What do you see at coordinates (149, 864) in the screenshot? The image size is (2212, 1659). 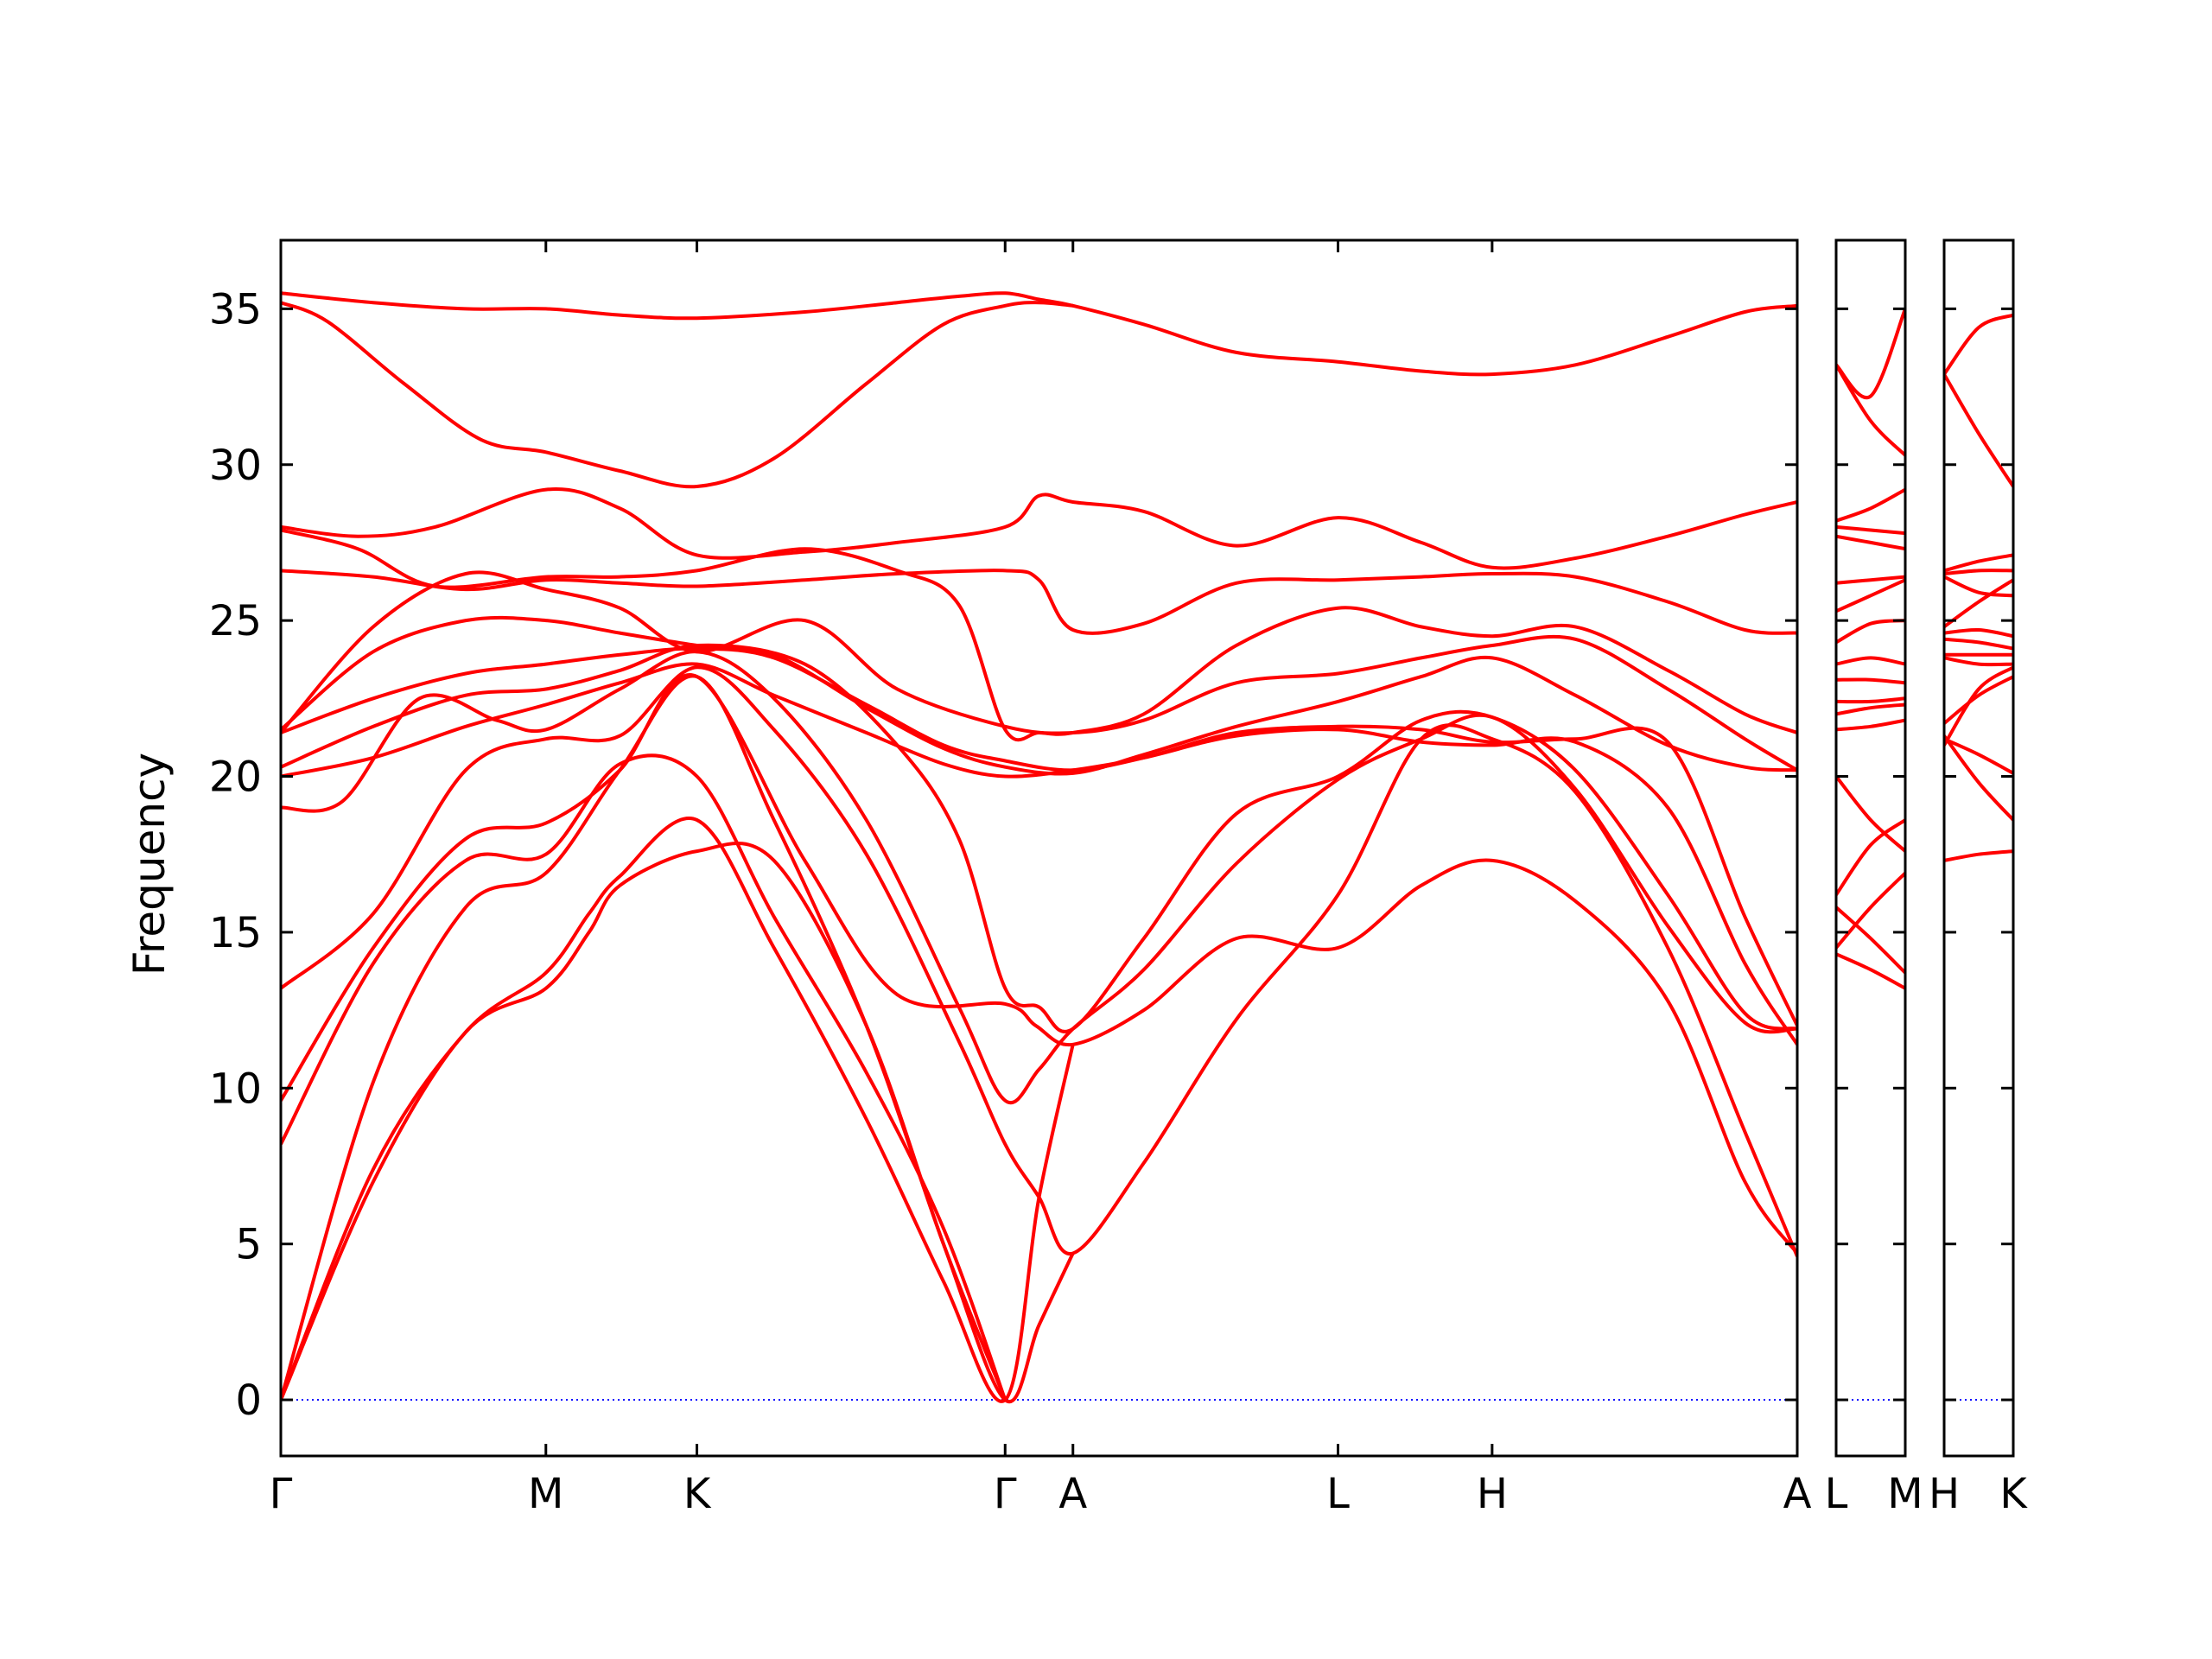 I see `y-axis-label: Frequency` at bounding box center [149, 864].